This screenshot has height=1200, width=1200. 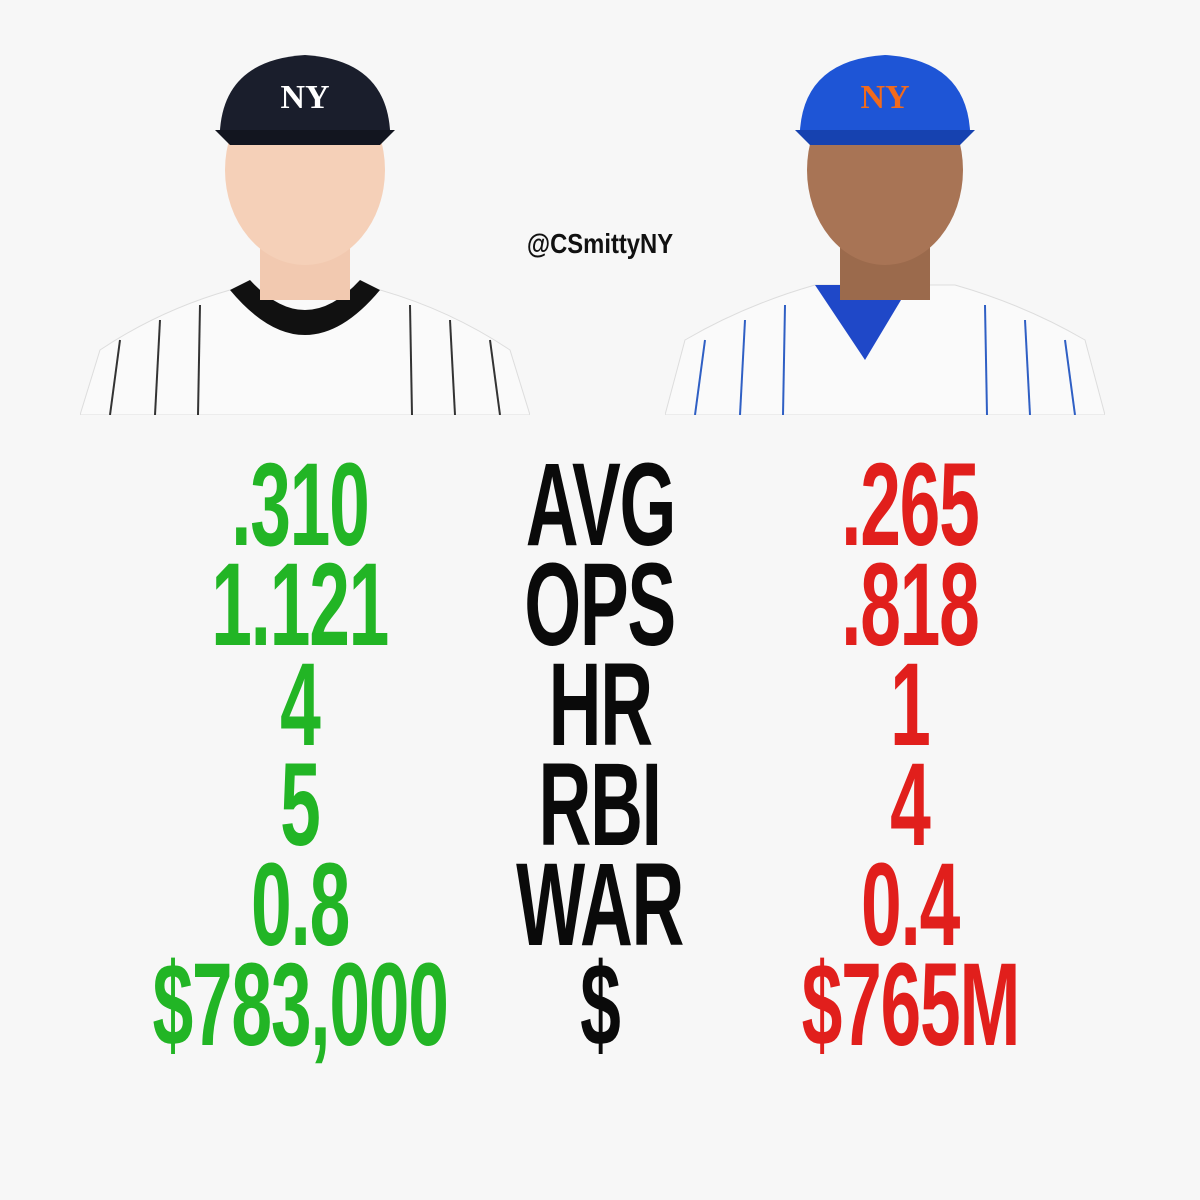 I want to click on stat-label: RBI, so click(x=600, y=805).